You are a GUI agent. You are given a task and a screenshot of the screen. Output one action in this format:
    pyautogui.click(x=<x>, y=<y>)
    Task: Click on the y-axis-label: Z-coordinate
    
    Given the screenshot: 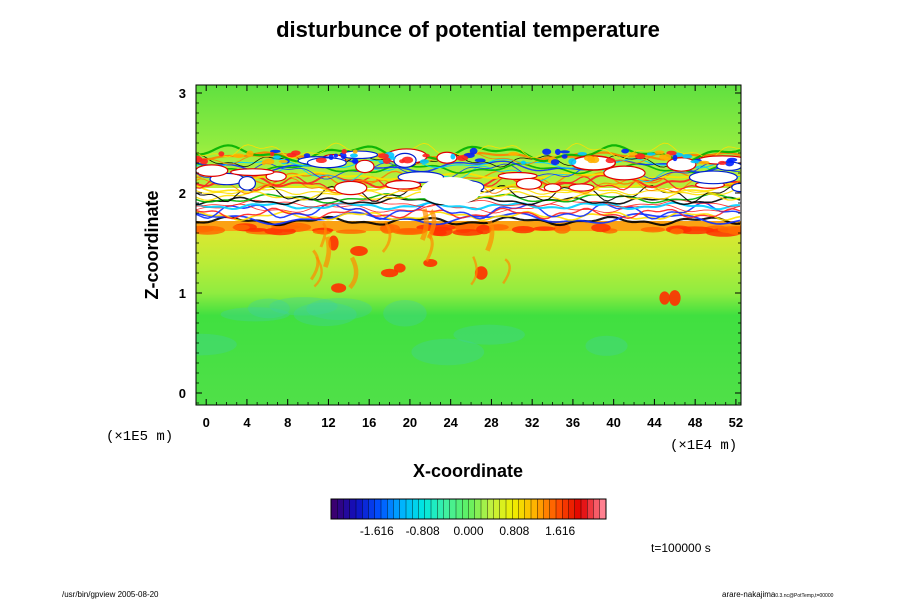 What is the action you would take?
    pyautogui.click(x=152, y=244)
    